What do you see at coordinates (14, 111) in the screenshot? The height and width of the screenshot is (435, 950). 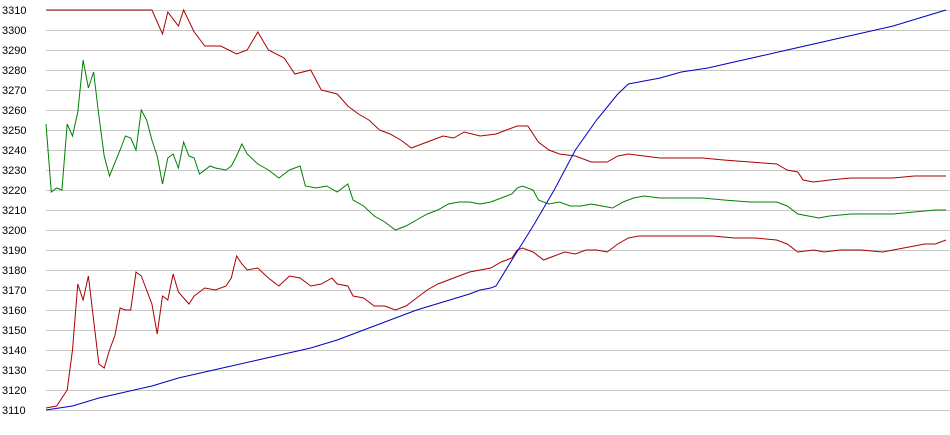 I see `y-tick-label: 3260` at bounding box center [14, 111].